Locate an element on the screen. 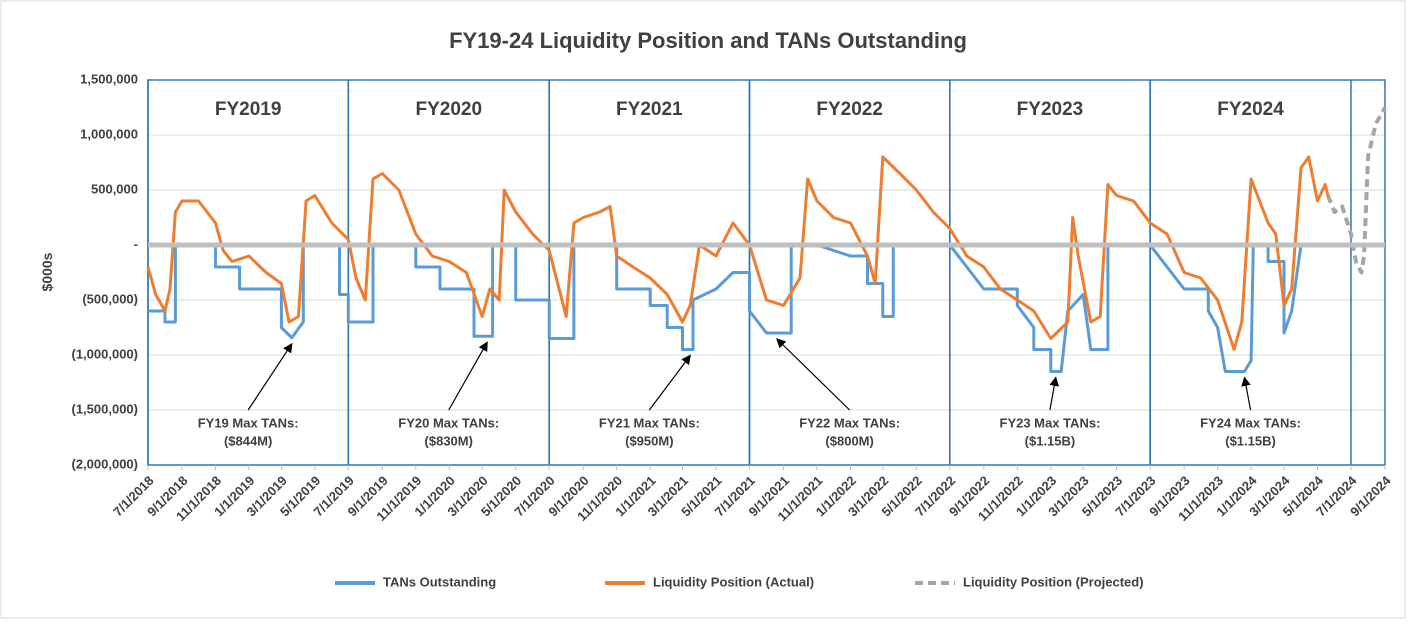  annotation-text: FY20 Max TANs: is located at coordinates (448, 422).